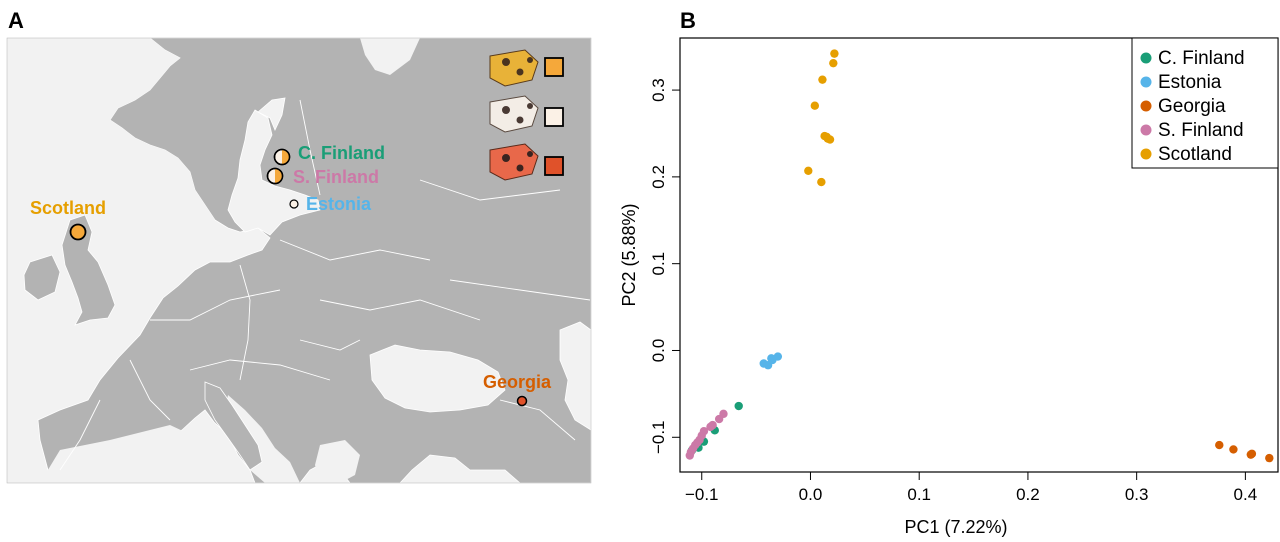 This screenshot has width=1280, height=542. I want to click on swatch-white-morph, so click(554, 117).